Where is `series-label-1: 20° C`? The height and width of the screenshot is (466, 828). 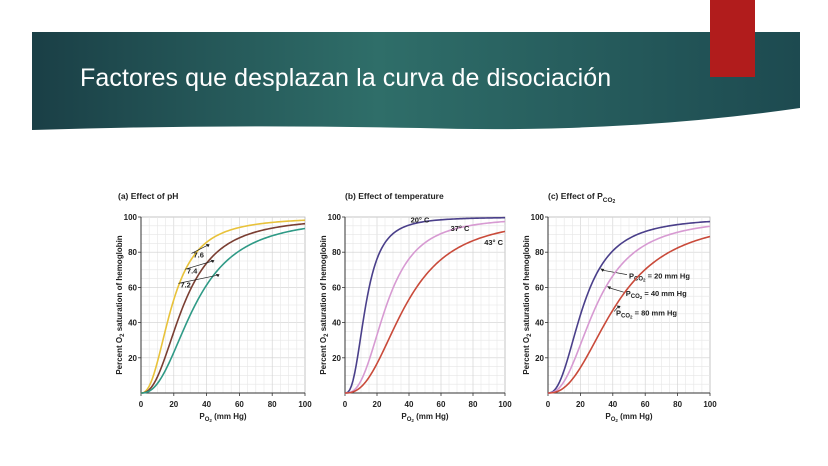 series-label-1: 20° C is located at coordinates (420, 219).